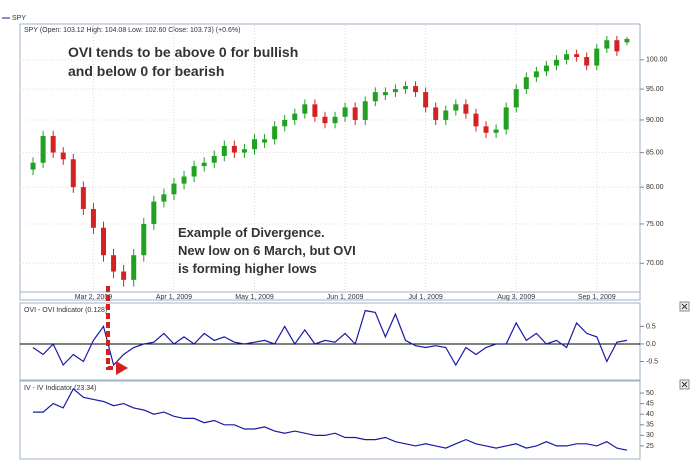 The height and width of the screenshot is (471, 700). I want to click on arrow-head, so click(122, 368).